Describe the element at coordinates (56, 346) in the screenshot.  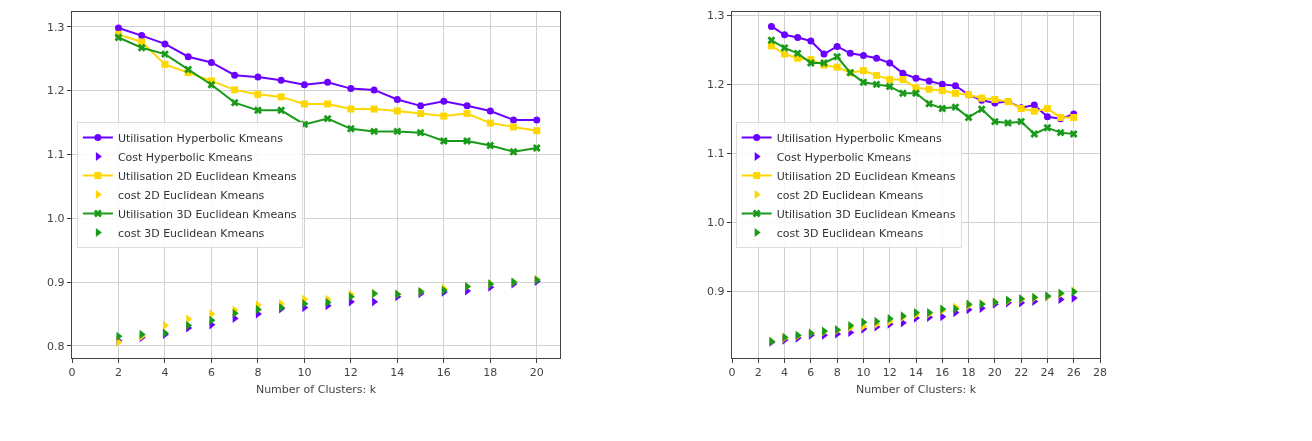
I see `y-tick-label: 0.8` at that location.